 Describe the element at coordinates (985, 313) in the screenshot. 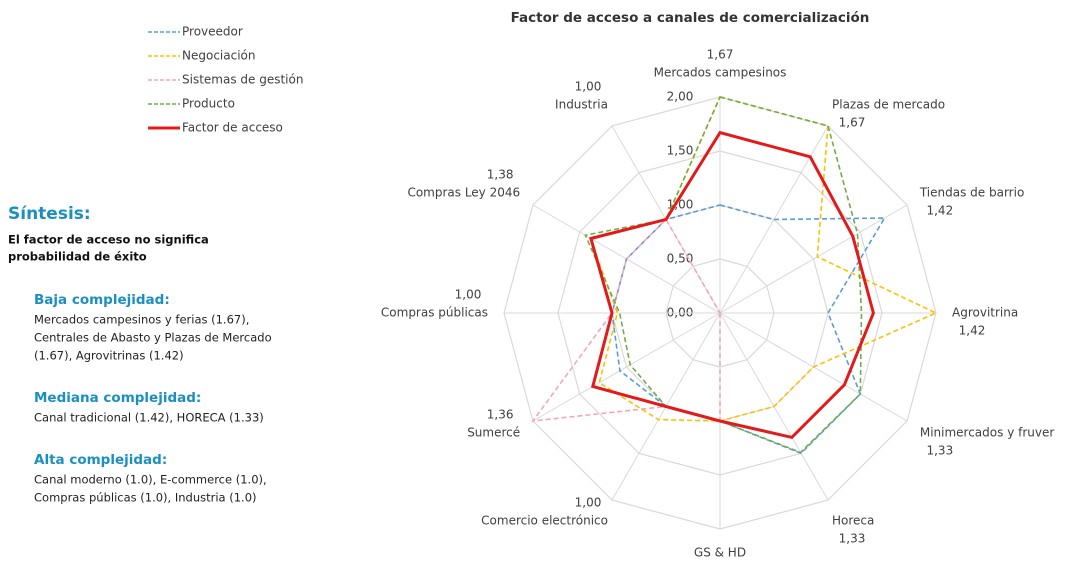

I see `category-label: Agrovitrina` at that location.